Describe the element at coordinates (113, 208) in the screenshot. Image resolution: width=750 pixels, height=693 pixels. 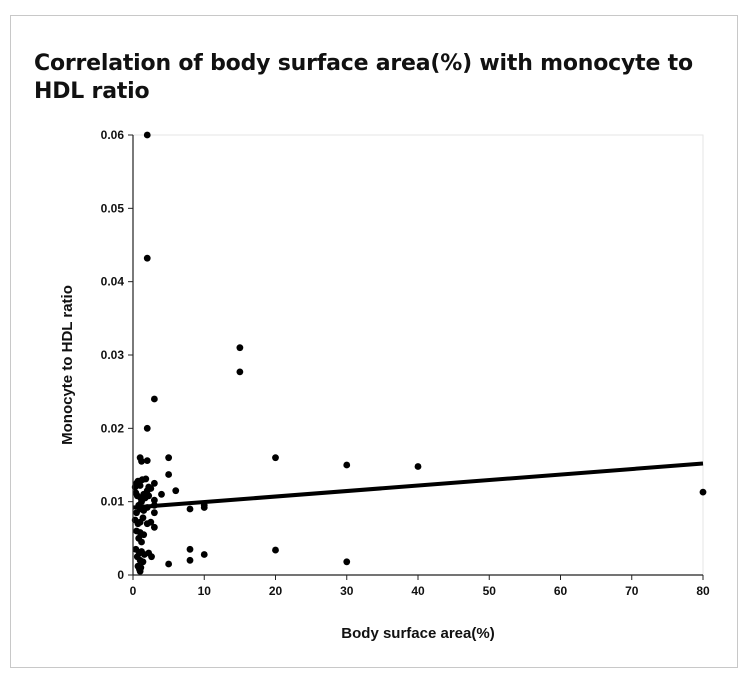
I see `y-tick-label: 0.05` at that location.